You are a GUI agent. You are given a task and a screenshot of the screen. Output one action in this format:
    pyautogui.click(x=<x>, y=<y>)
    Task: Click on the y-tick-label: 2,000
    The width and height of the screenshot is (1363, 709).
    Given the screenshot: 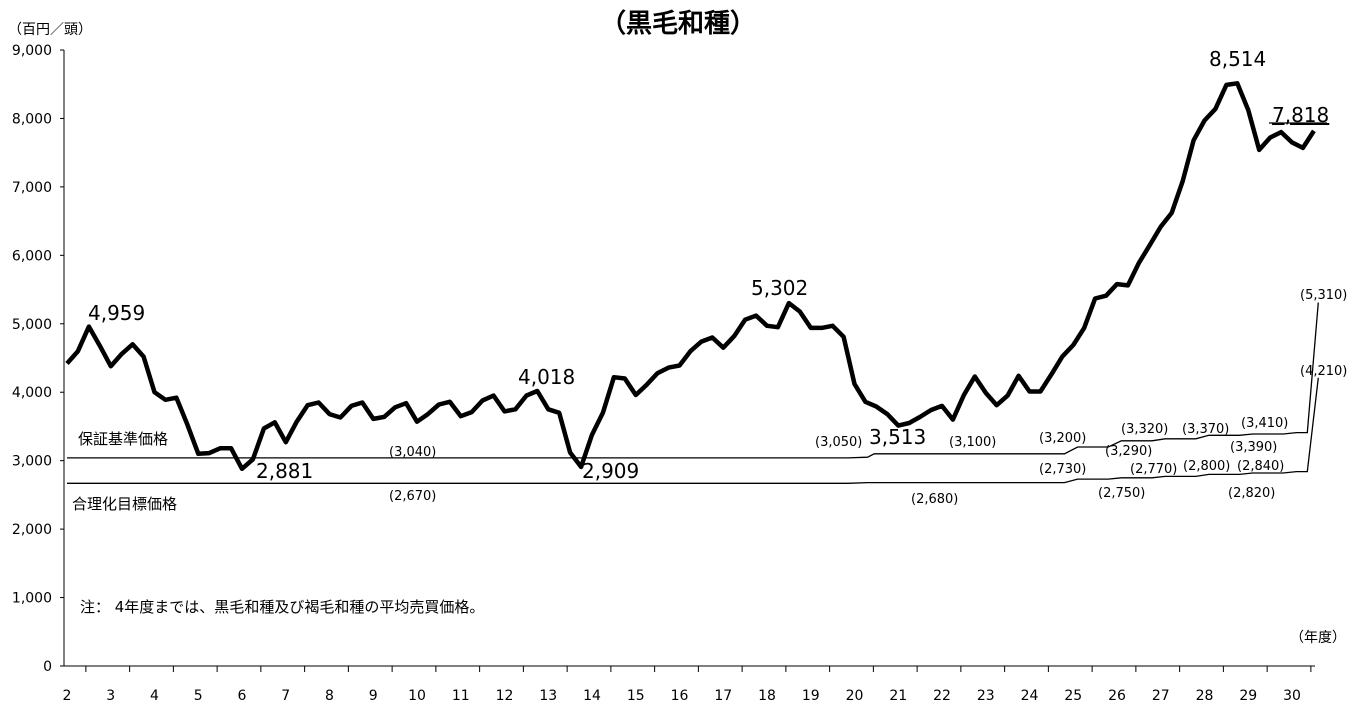 What is the action you would take?
    pyautogui.click(x=32, y=530)
    